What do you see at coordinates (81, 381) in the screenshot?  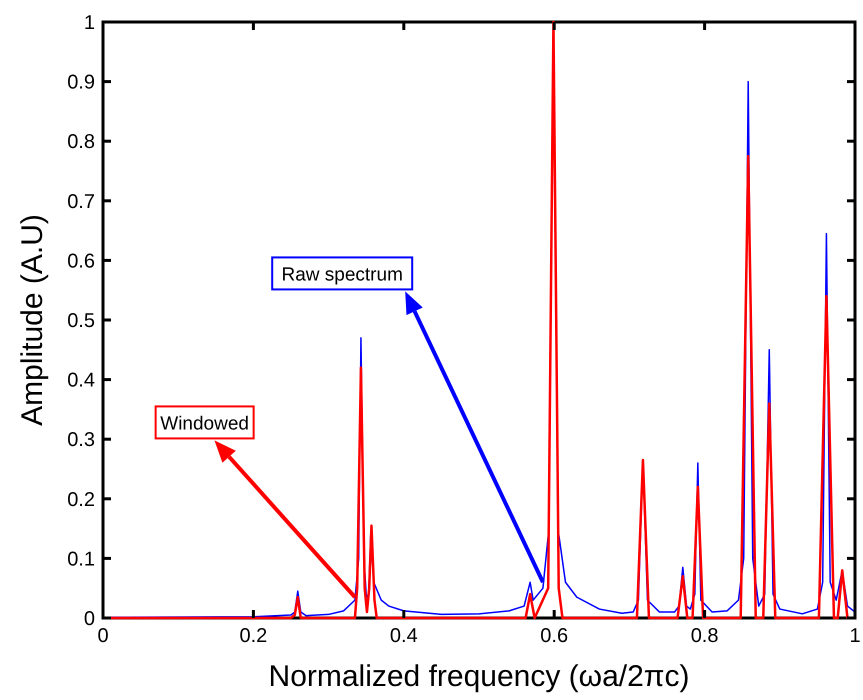 I see `y-tick-label: 0.4` at bounding box center [81, 381].